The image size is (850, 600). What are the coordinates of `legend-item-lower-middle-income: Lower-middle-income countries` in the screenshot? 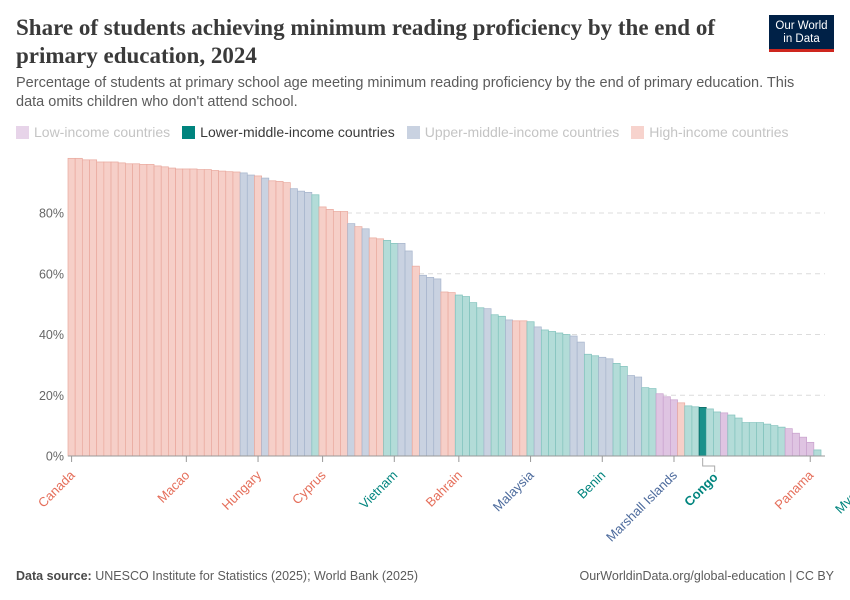 It's located at (288, 132).